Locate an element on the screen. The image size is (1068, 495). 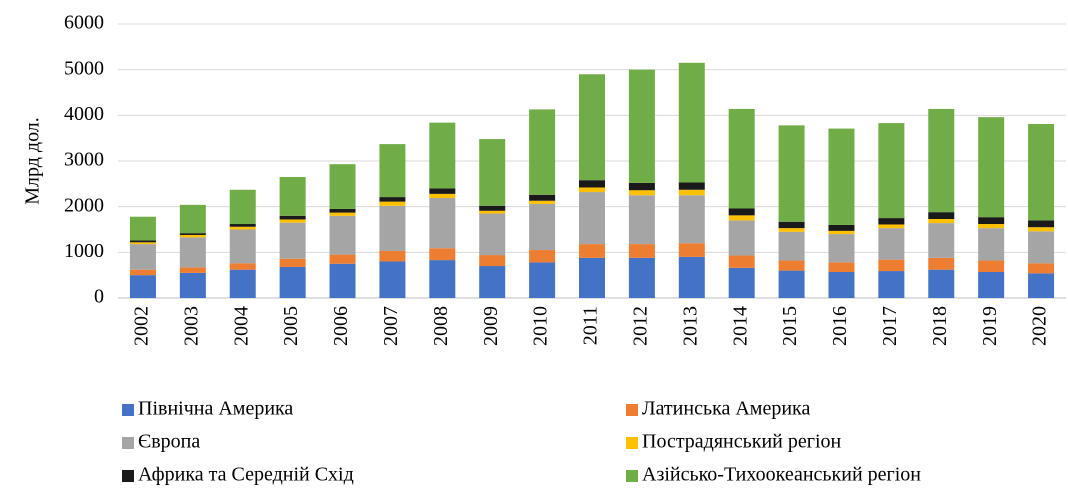
x-tick-label: 2006 is located at coordinates (341, 326).